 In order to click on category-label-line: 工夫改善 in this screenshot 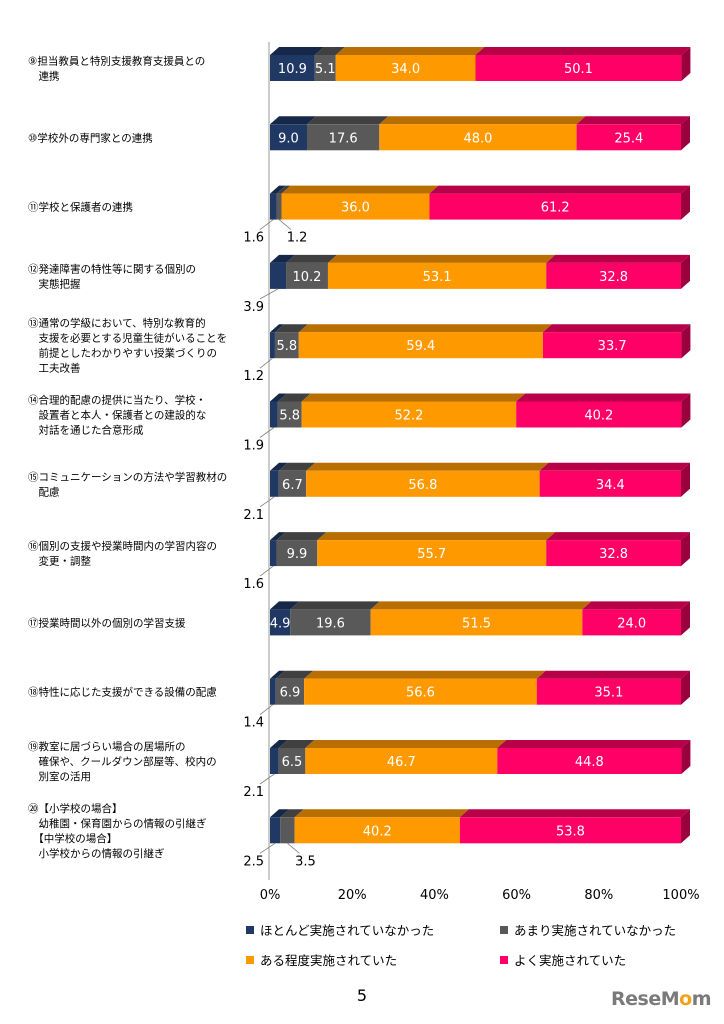, I will do `click(54, 368)`.